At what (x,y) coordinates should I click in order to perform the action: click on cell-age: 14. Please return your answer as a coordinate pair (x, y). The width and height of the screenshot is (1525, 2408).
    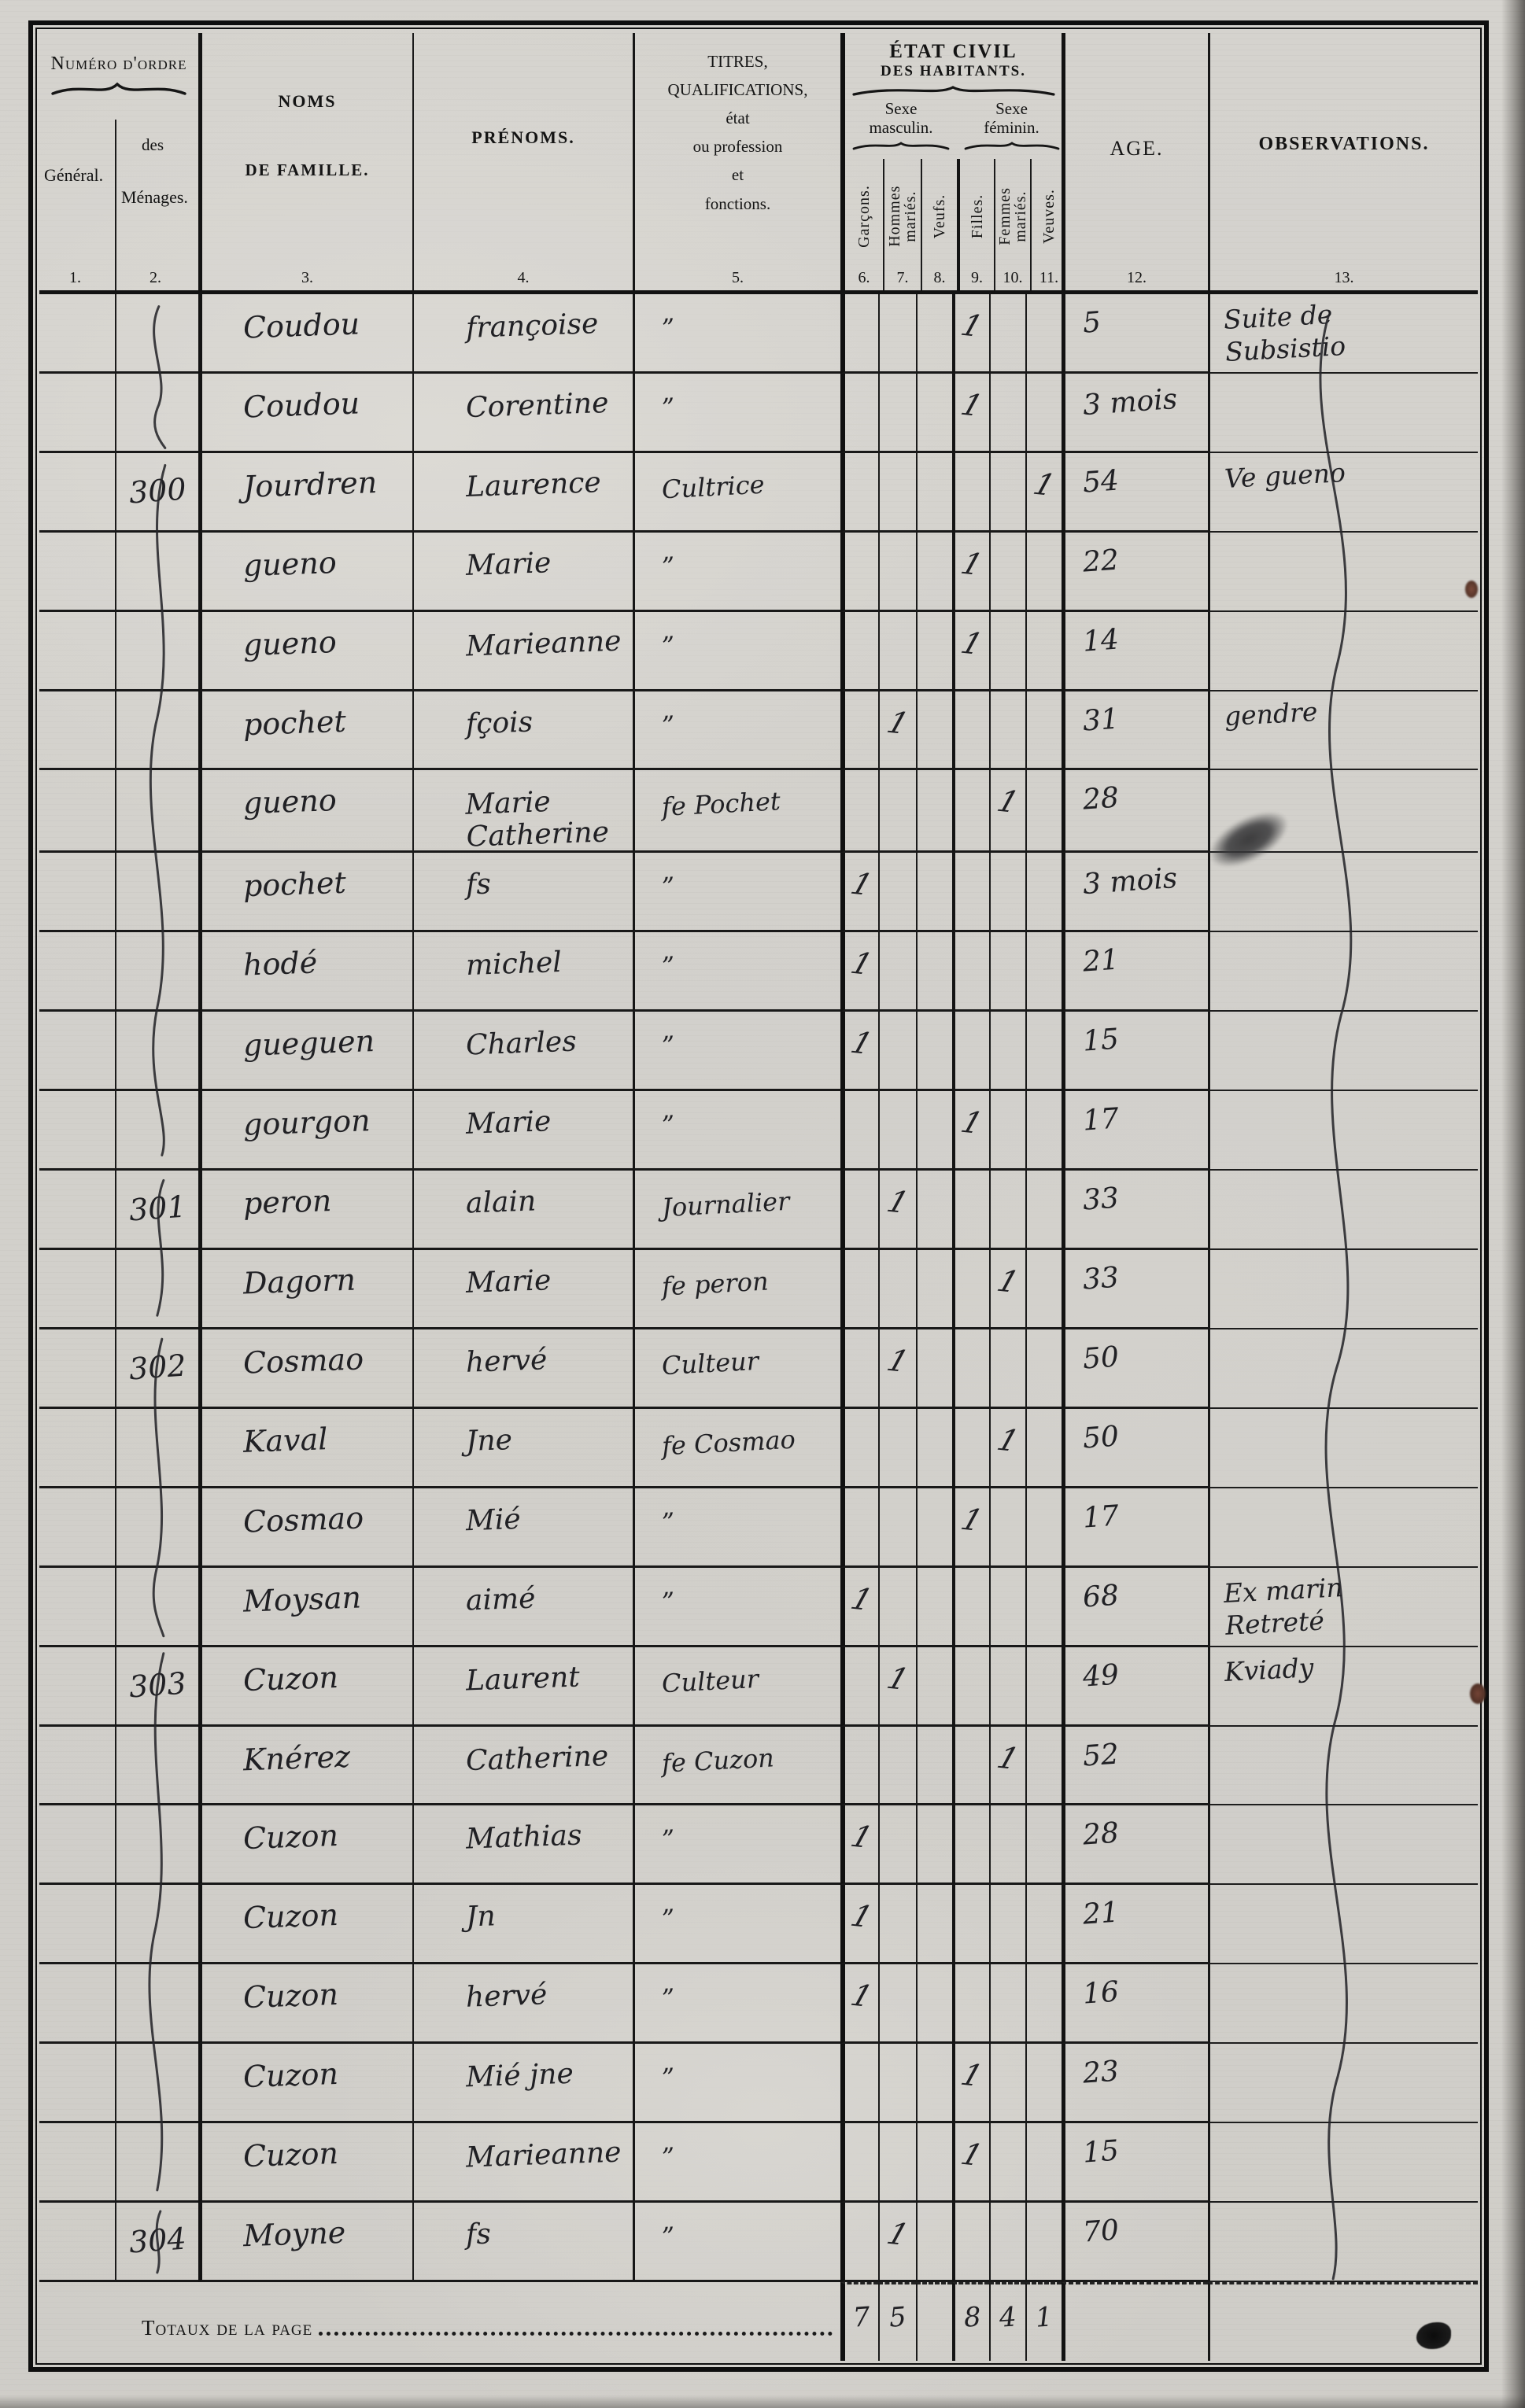
    Looking at the image, I should click on (1135, 651).